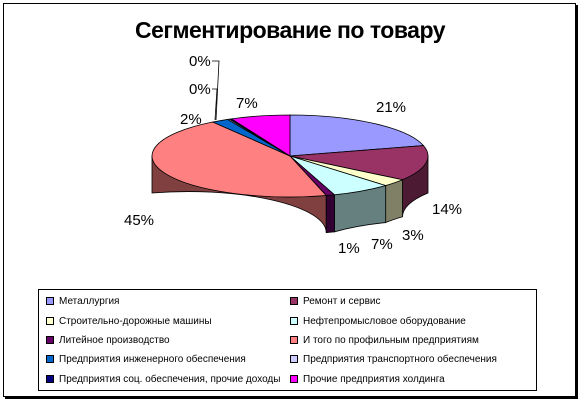 The image size is (580, 402). I want to click on legend-label: Прочие предприятия холдинга, so click(374, 379).